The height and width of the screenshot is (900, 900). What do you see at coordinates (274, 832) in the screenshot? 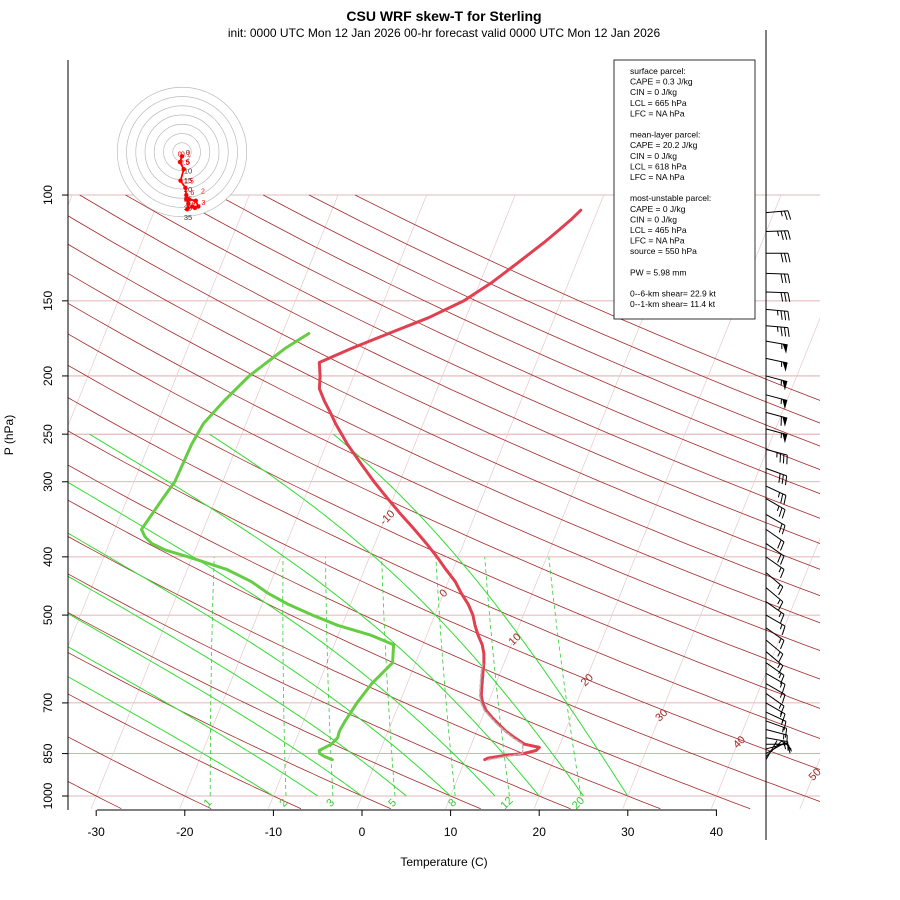
I see `x-tick-label--10: -10` at bounding box center [274, 832].